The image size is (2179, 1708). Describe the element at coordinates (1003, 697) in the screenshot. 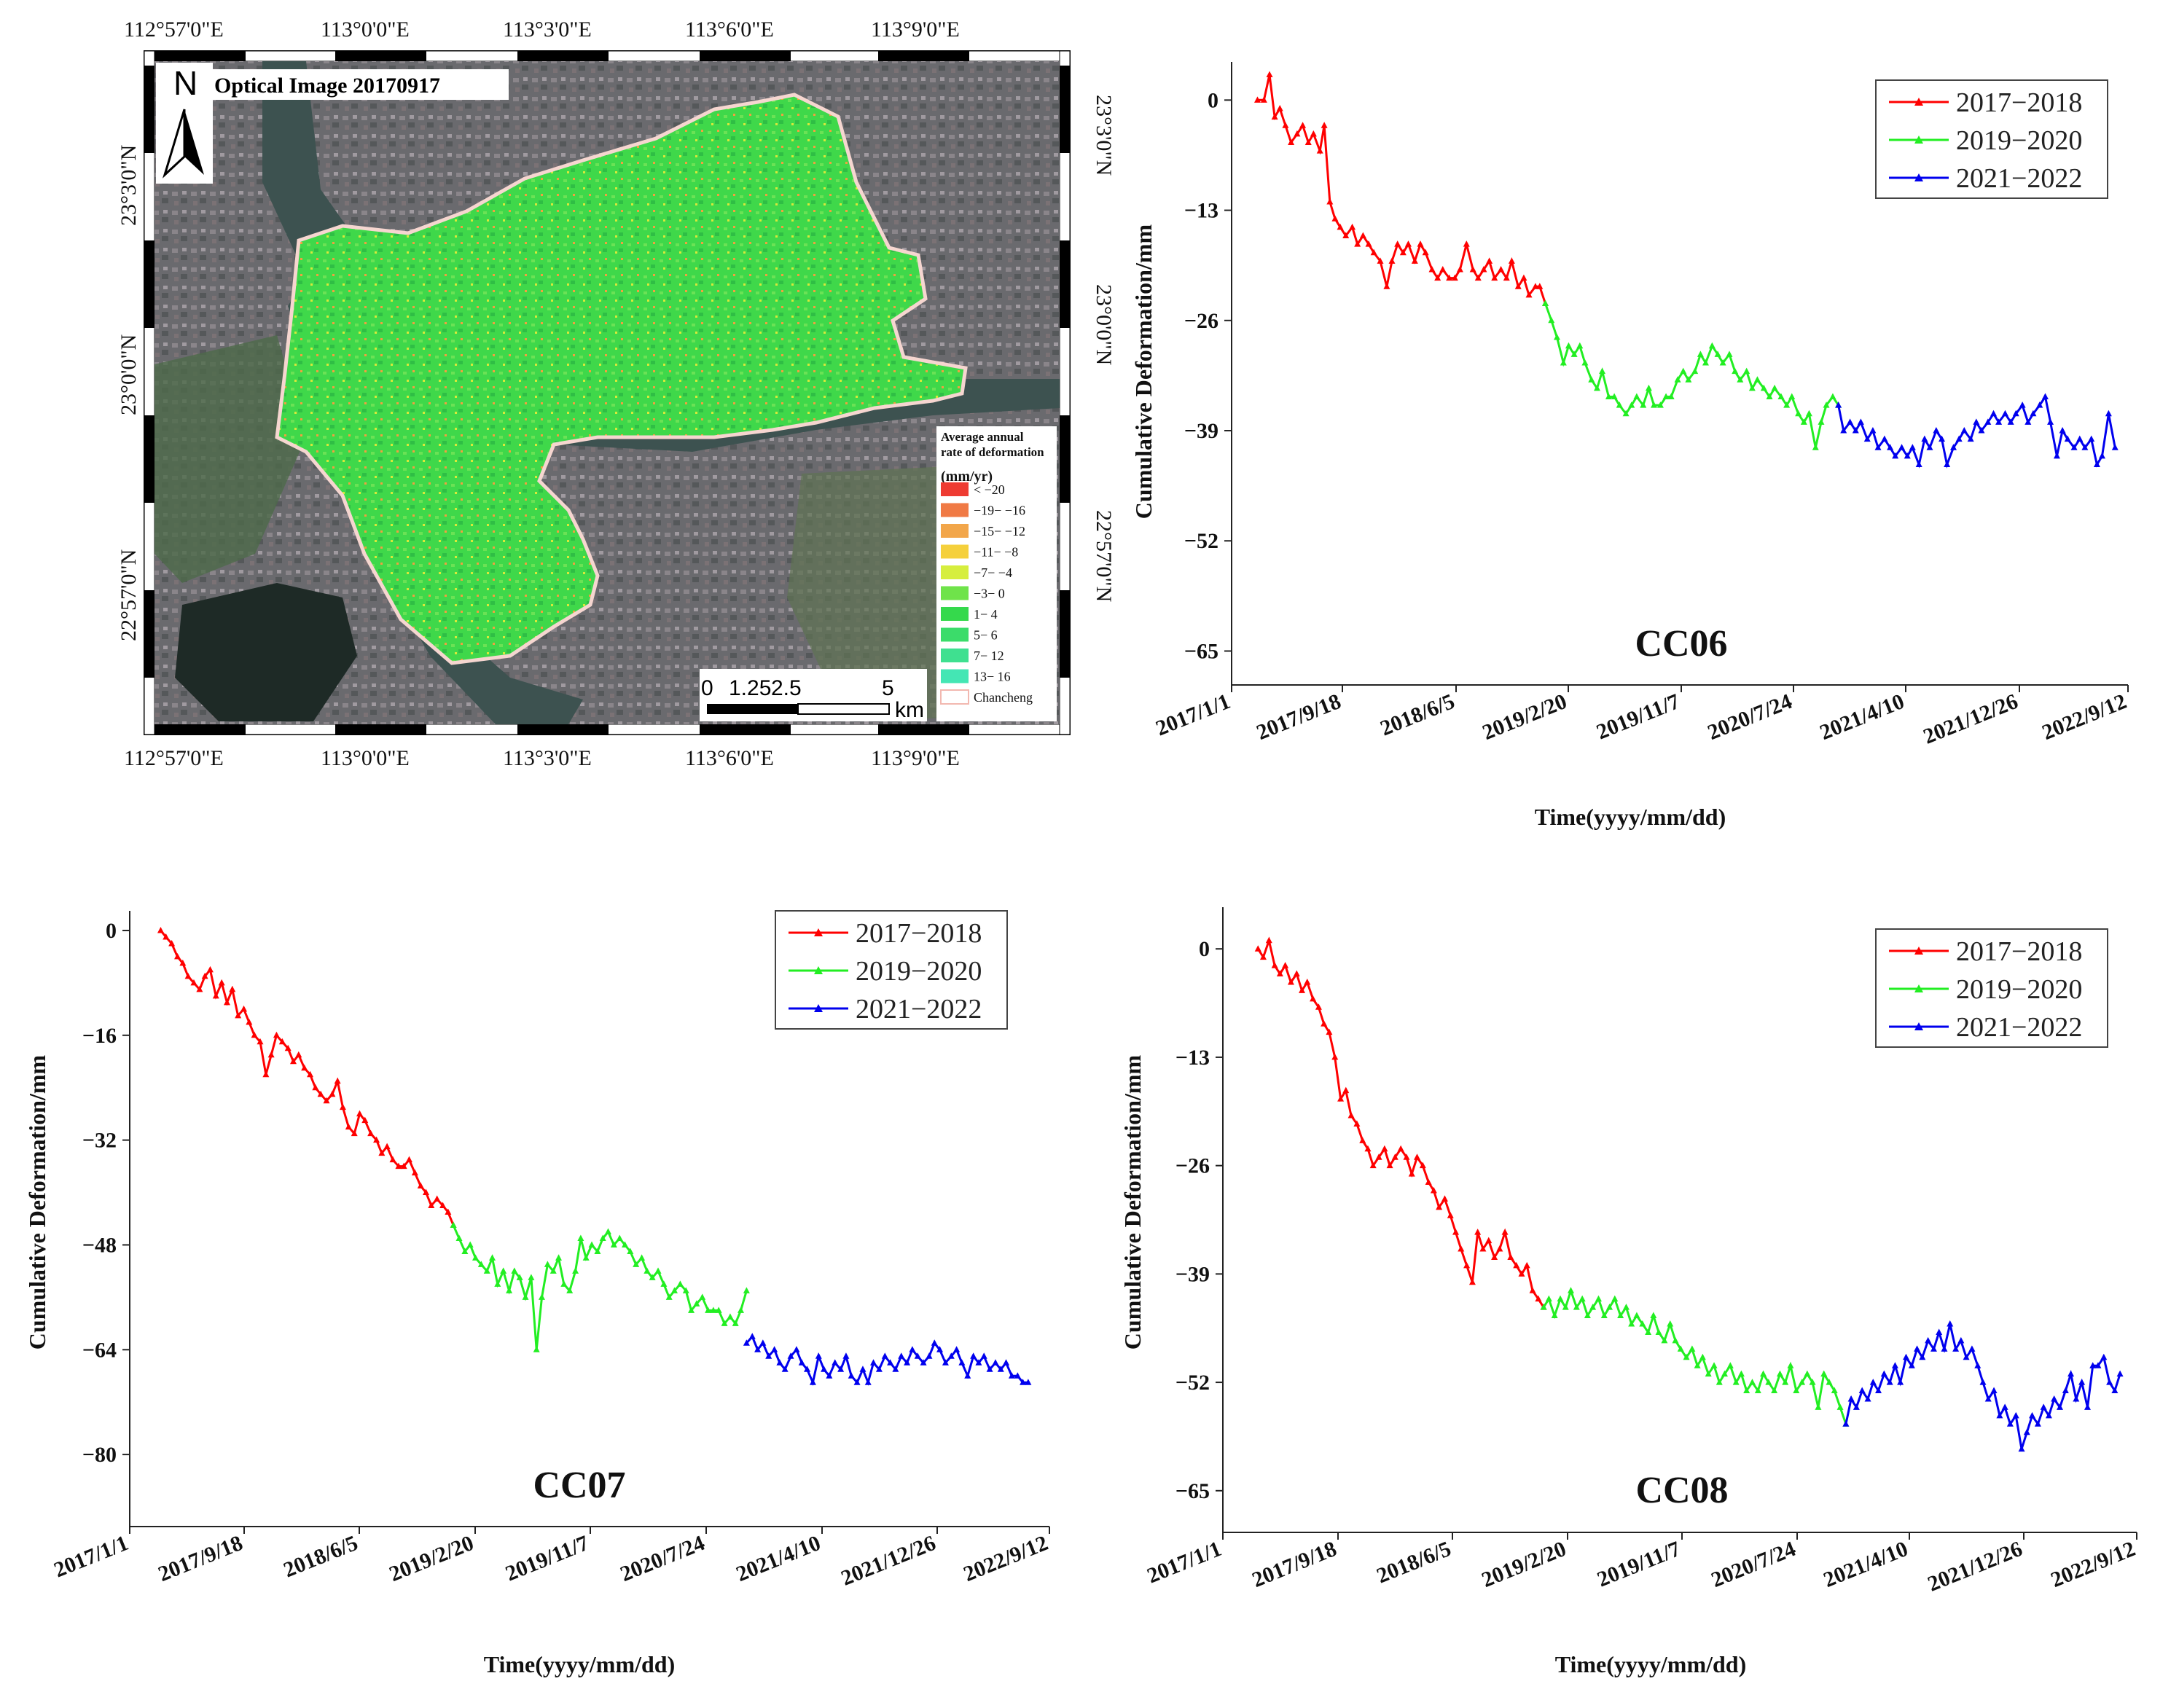

I see `legend-label: Chancheng` at that location.